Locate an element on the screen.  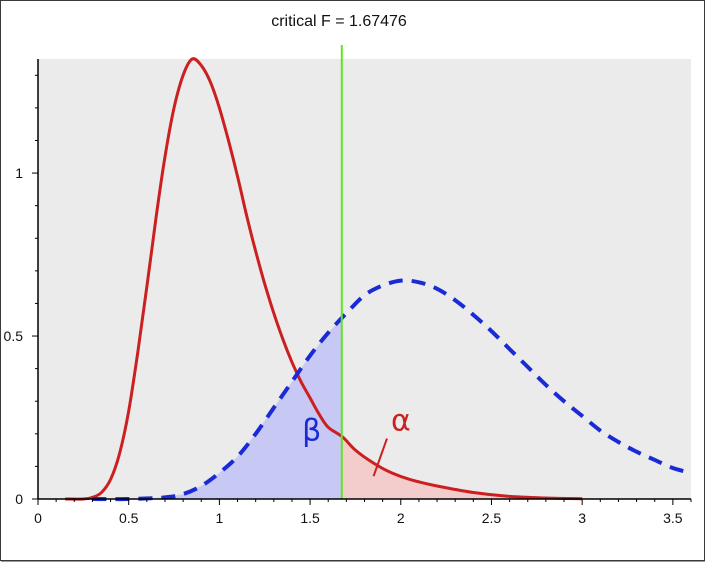
alpha-label: α is located at coordinates (401, 421).